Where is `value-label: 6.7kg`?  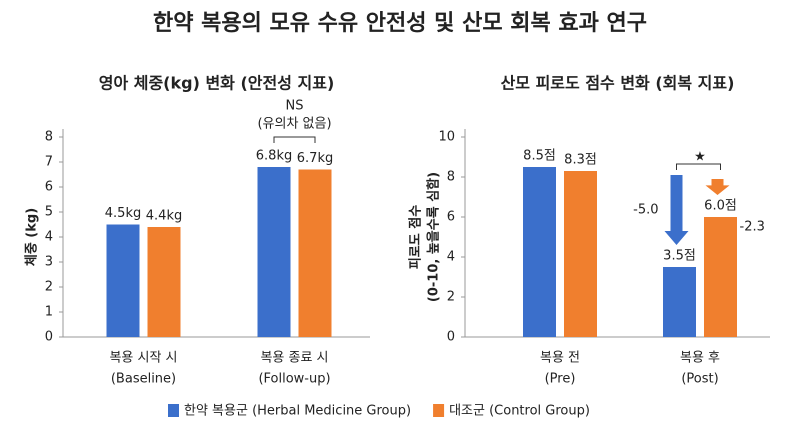 value-label: 6.7kg is located at coordinates (315, 158).